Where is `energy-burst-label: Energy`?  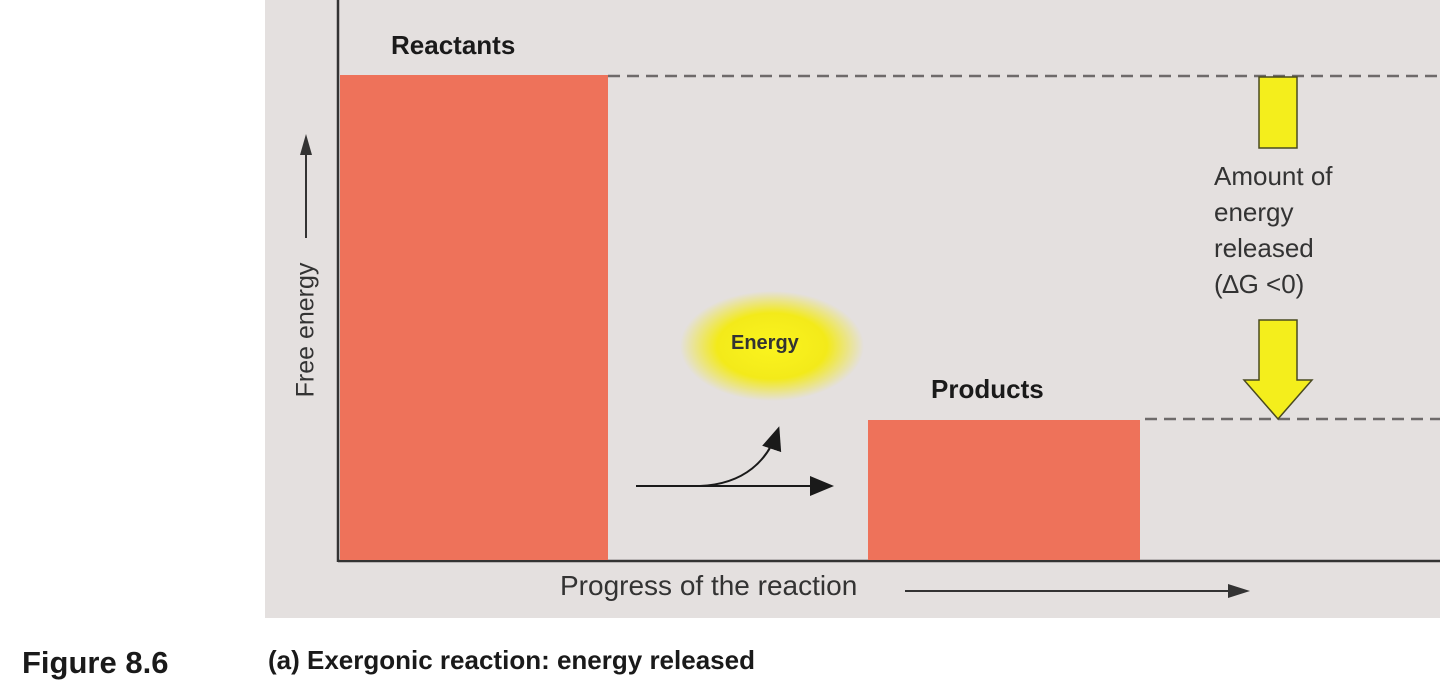 energy-burst-label: Energy is located at coordinates (765, 343).